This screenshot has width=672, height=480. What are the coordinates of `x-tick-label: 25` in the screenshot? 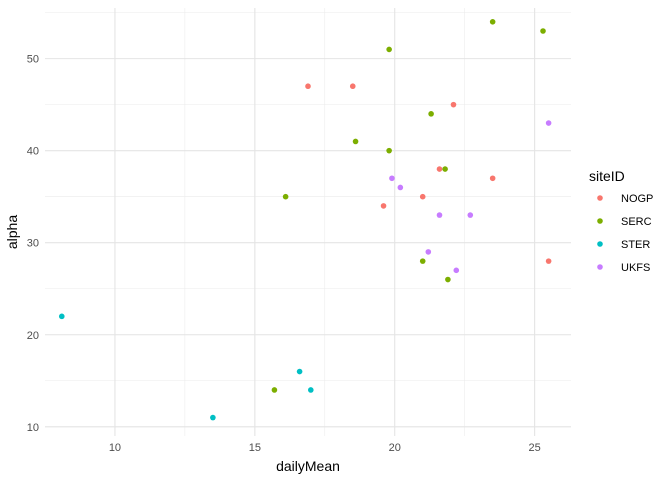 It's located at (535, 448).